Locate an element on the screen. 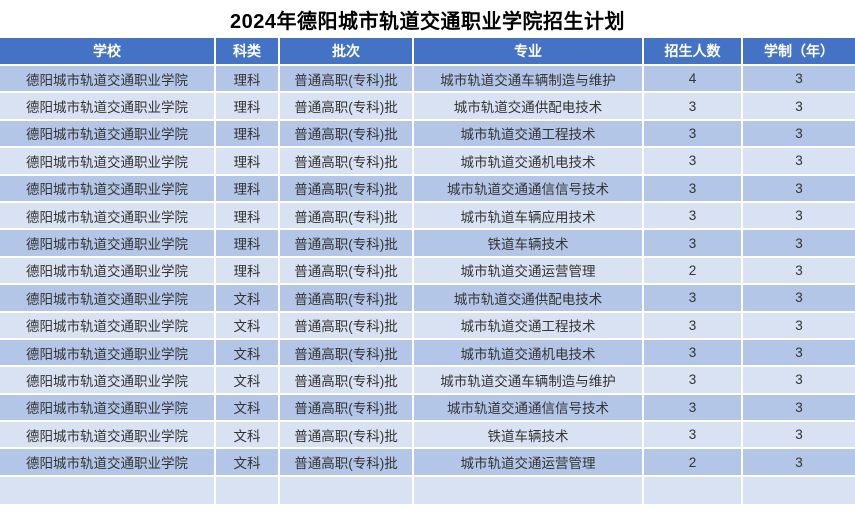 This screenshot has height=519, width=855. table-row: 德阳城市轨道交通职业学院 文科 普通高职(专科)批 城市轨道交通供配电技术 3 3 is located at coordinates (427, 299).